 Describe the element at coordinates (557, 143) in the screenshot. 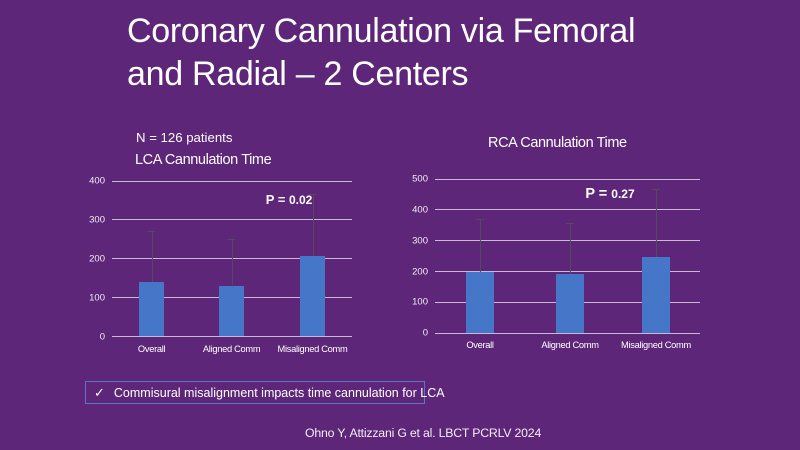

I see `chart-title: RCA Cannulation Time` at that location.